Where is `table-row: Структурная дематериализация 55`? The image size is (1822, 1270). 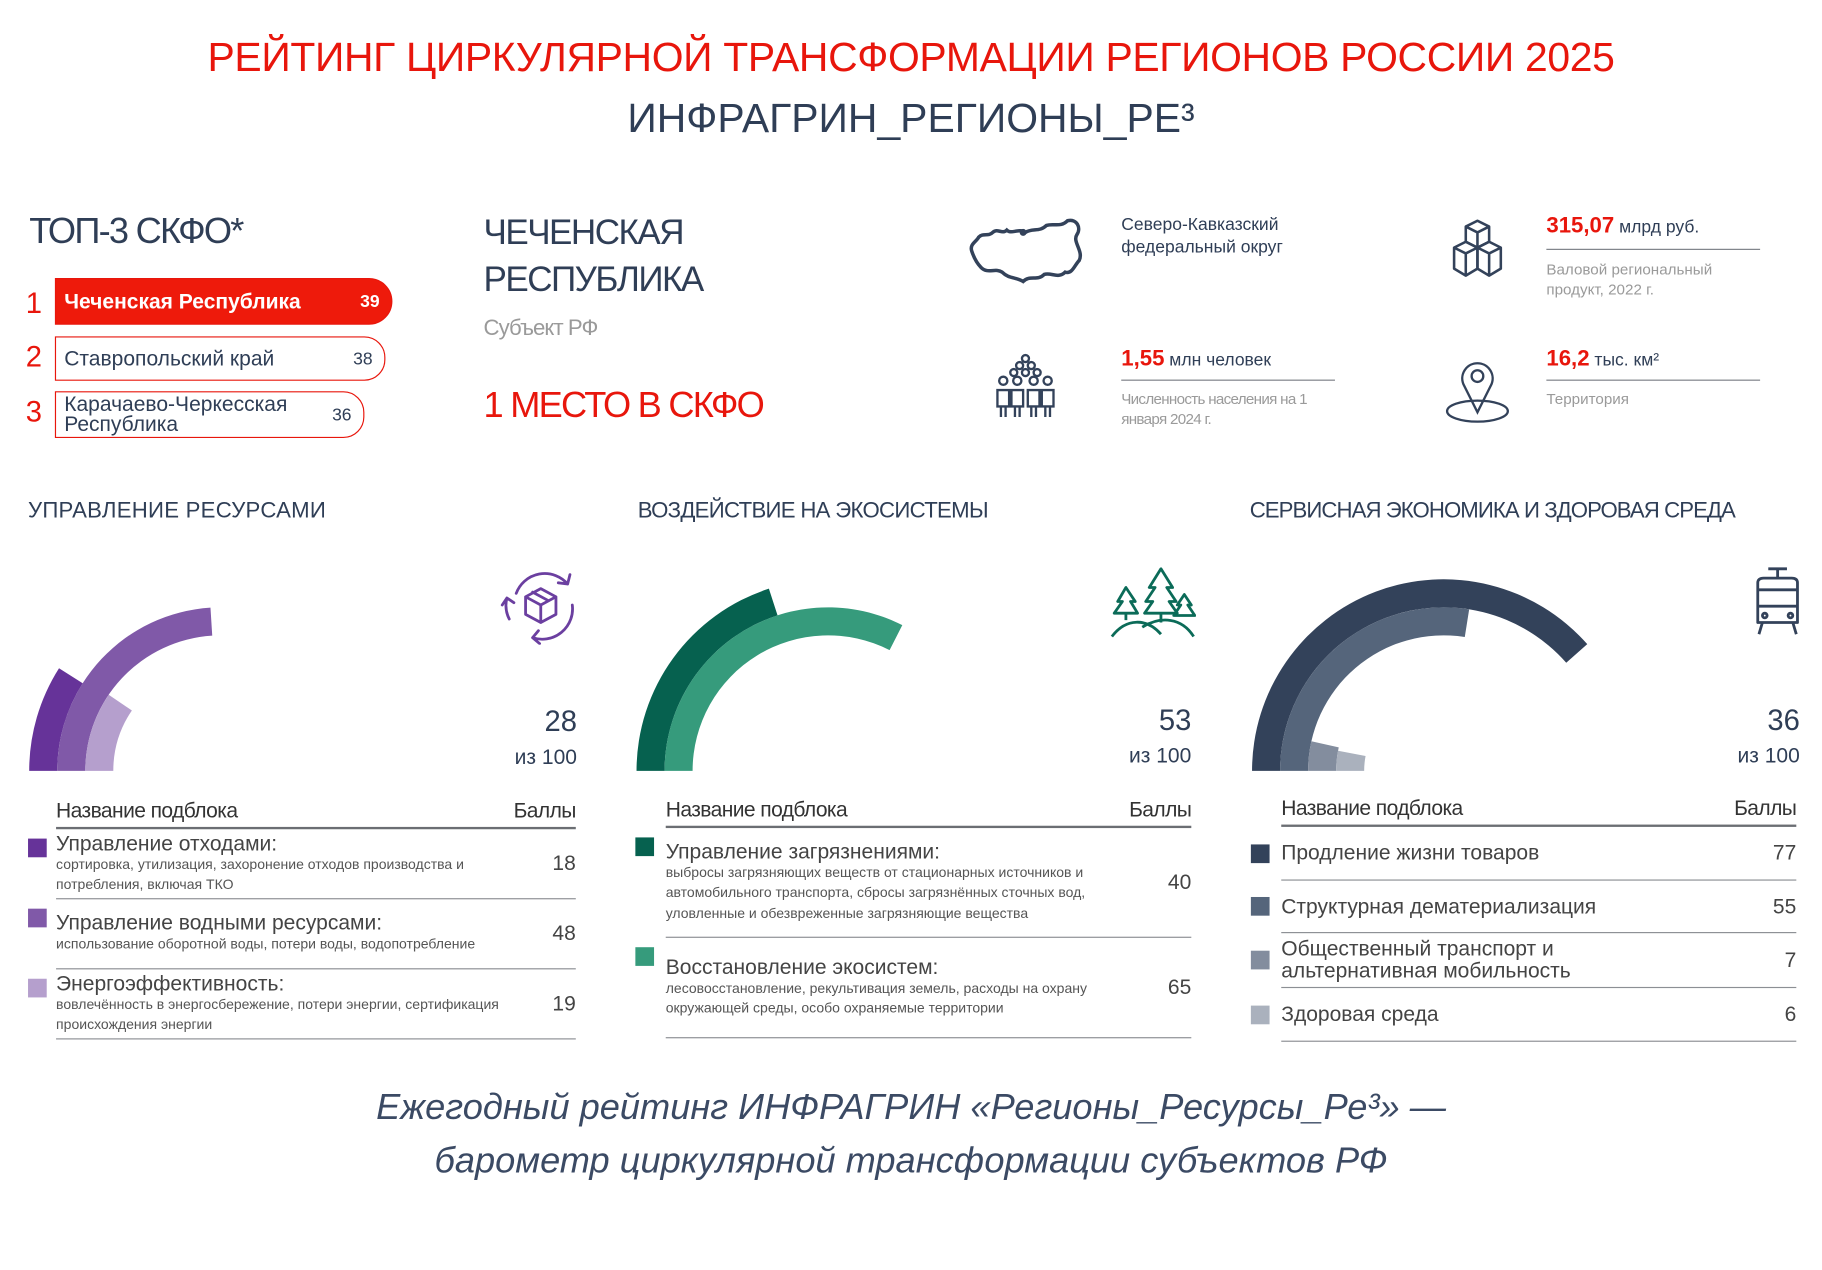 table-row: Структурная дематериализация 55 is located at coordinates (1523, 907).